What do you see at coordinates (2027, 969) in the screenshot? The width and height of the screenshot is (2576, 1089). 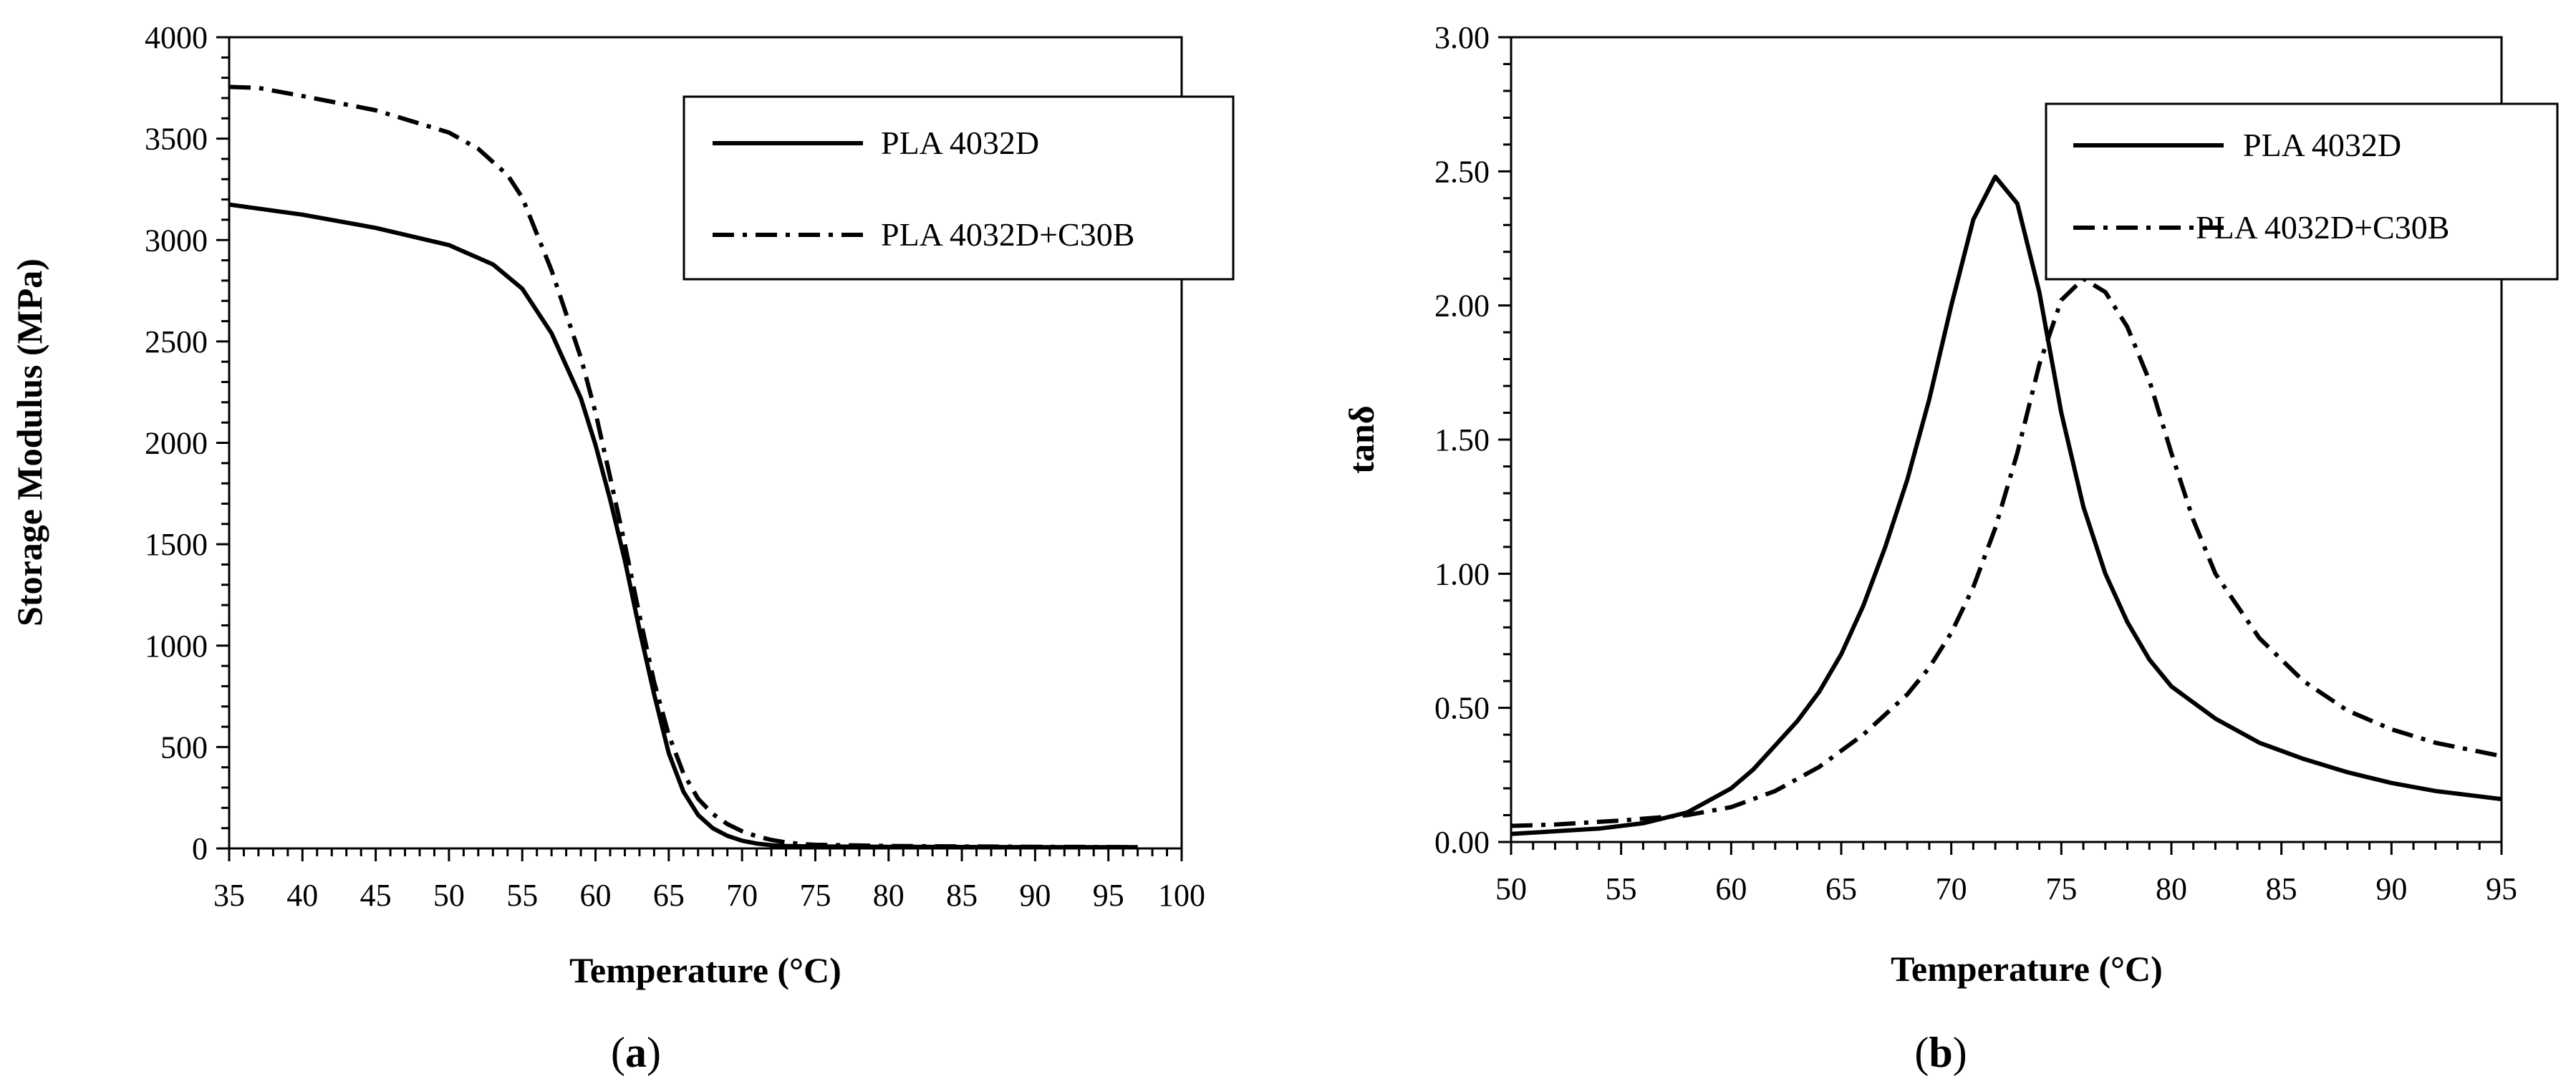 I see `x-axis-title-b: Temperature (°C)` at bounding box center [2027, 969].